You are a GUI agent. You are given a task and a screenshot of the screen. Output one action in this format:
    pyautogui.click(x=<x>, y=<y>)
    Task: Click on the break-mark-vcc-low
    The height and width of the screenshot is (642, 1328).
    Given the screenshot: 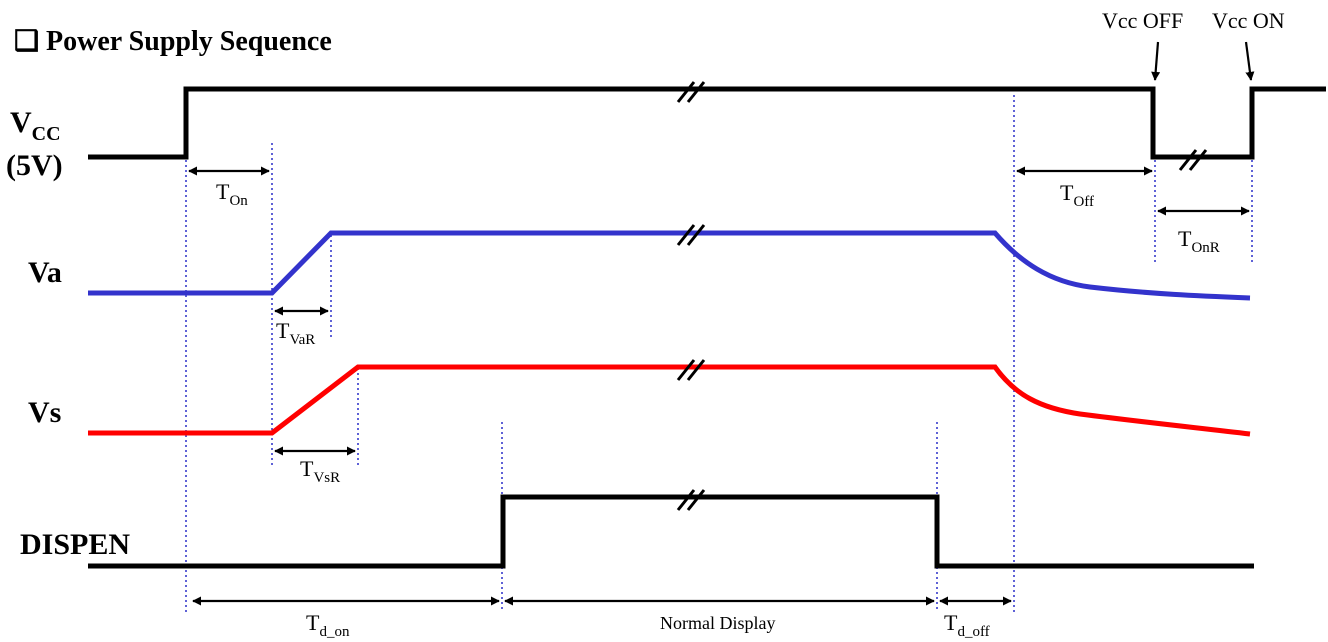 What is the action you would take?
    pyautogui.click(x=1193, y=160)
    